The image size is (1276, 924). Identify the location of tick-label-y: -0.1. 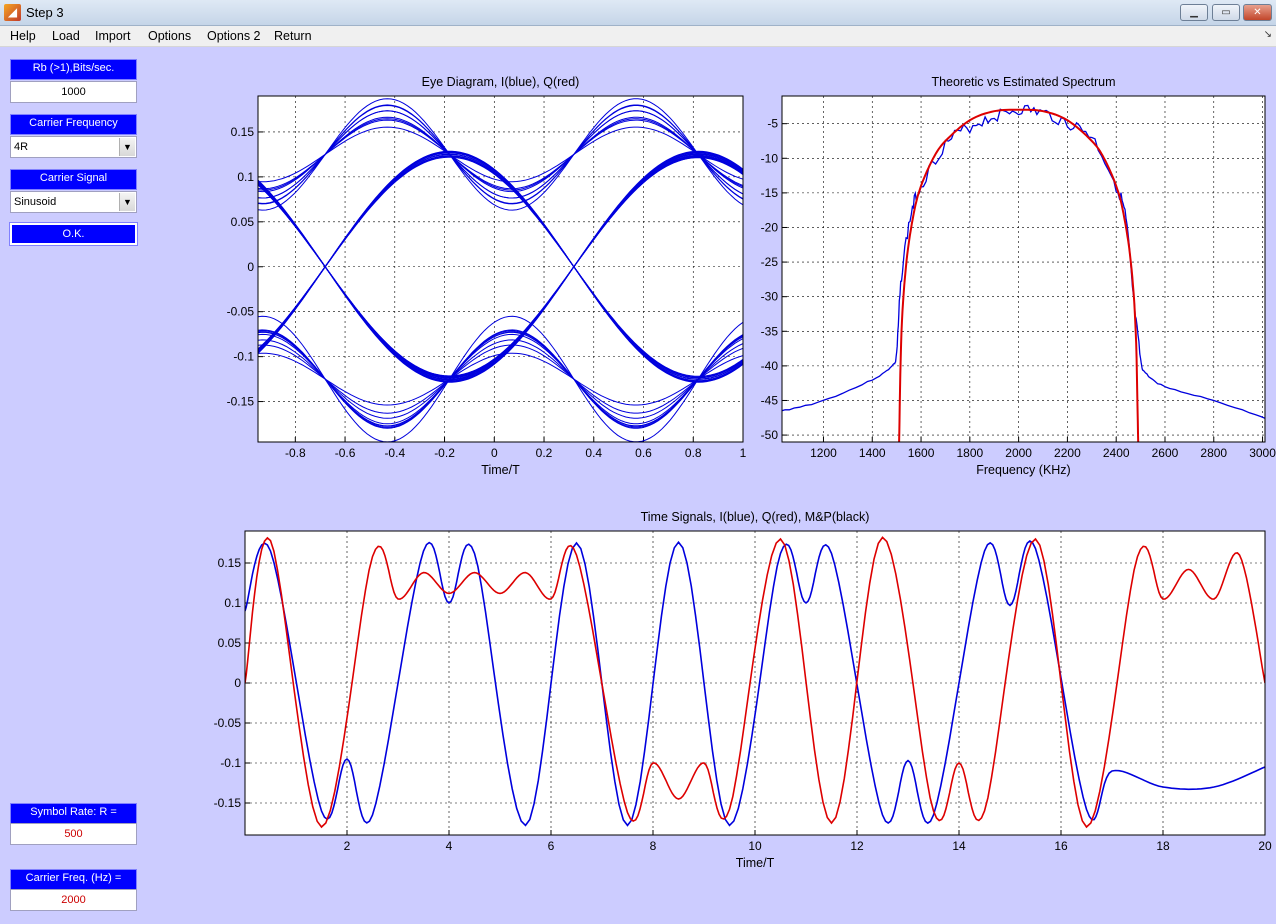
(230, 763).